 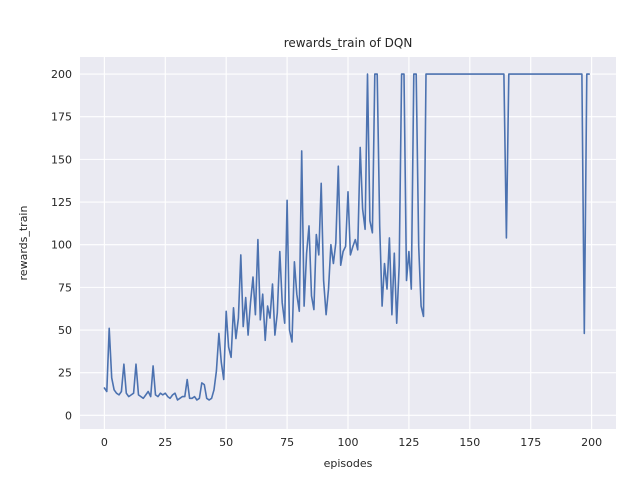 I want to click on x-tick-label: 0, so click(x=104, y=442).